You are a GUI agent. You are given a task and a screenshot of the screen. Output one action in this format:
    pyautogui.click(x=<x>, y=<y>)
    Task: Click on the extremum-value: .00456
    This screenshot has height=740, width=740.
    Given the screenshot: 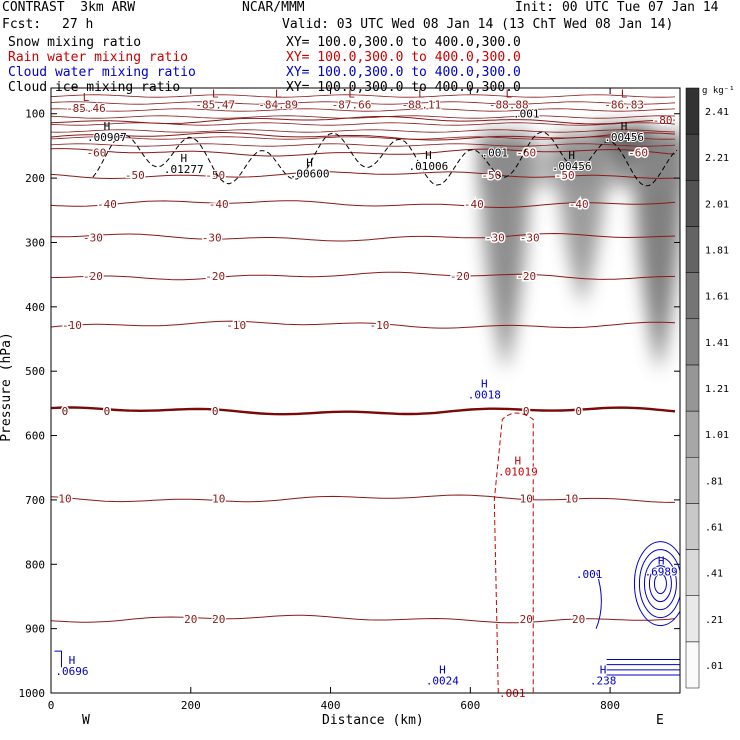 What is the action you would take?
    pyautogui.click(x=572, y=166)
    